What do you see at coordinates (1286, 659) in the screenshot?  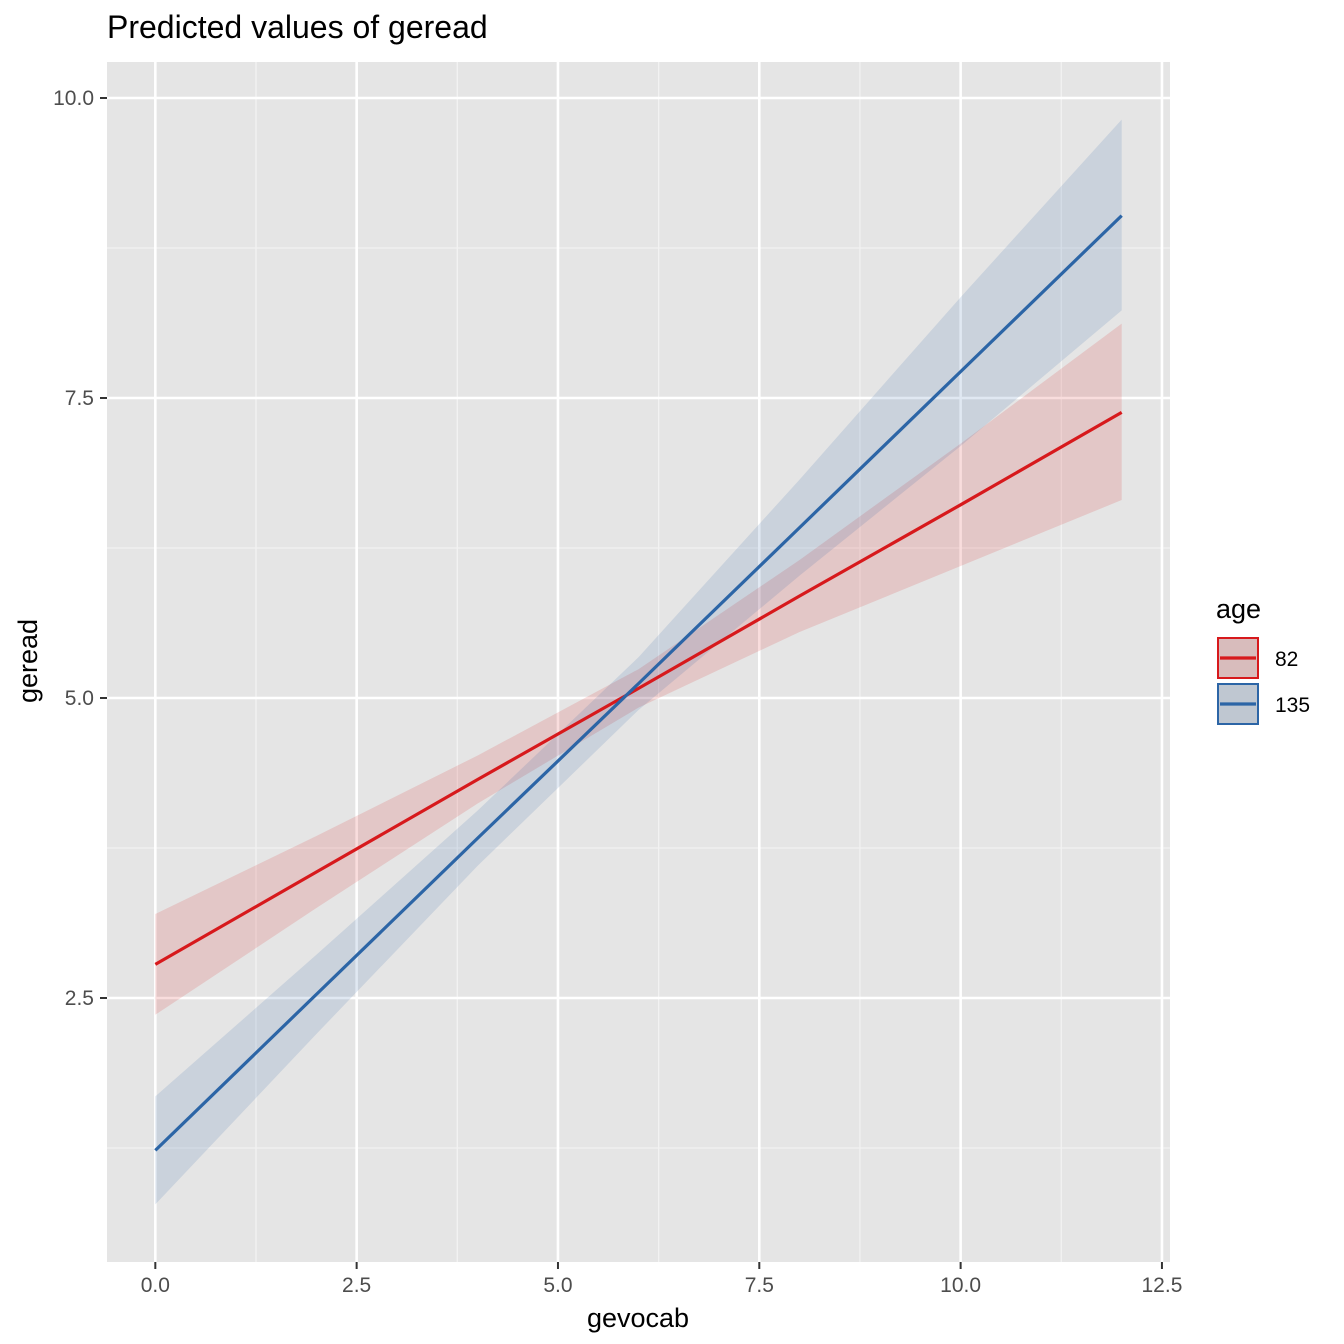 I see `legend-label-82: 82` at bounding box center [1286, 659].